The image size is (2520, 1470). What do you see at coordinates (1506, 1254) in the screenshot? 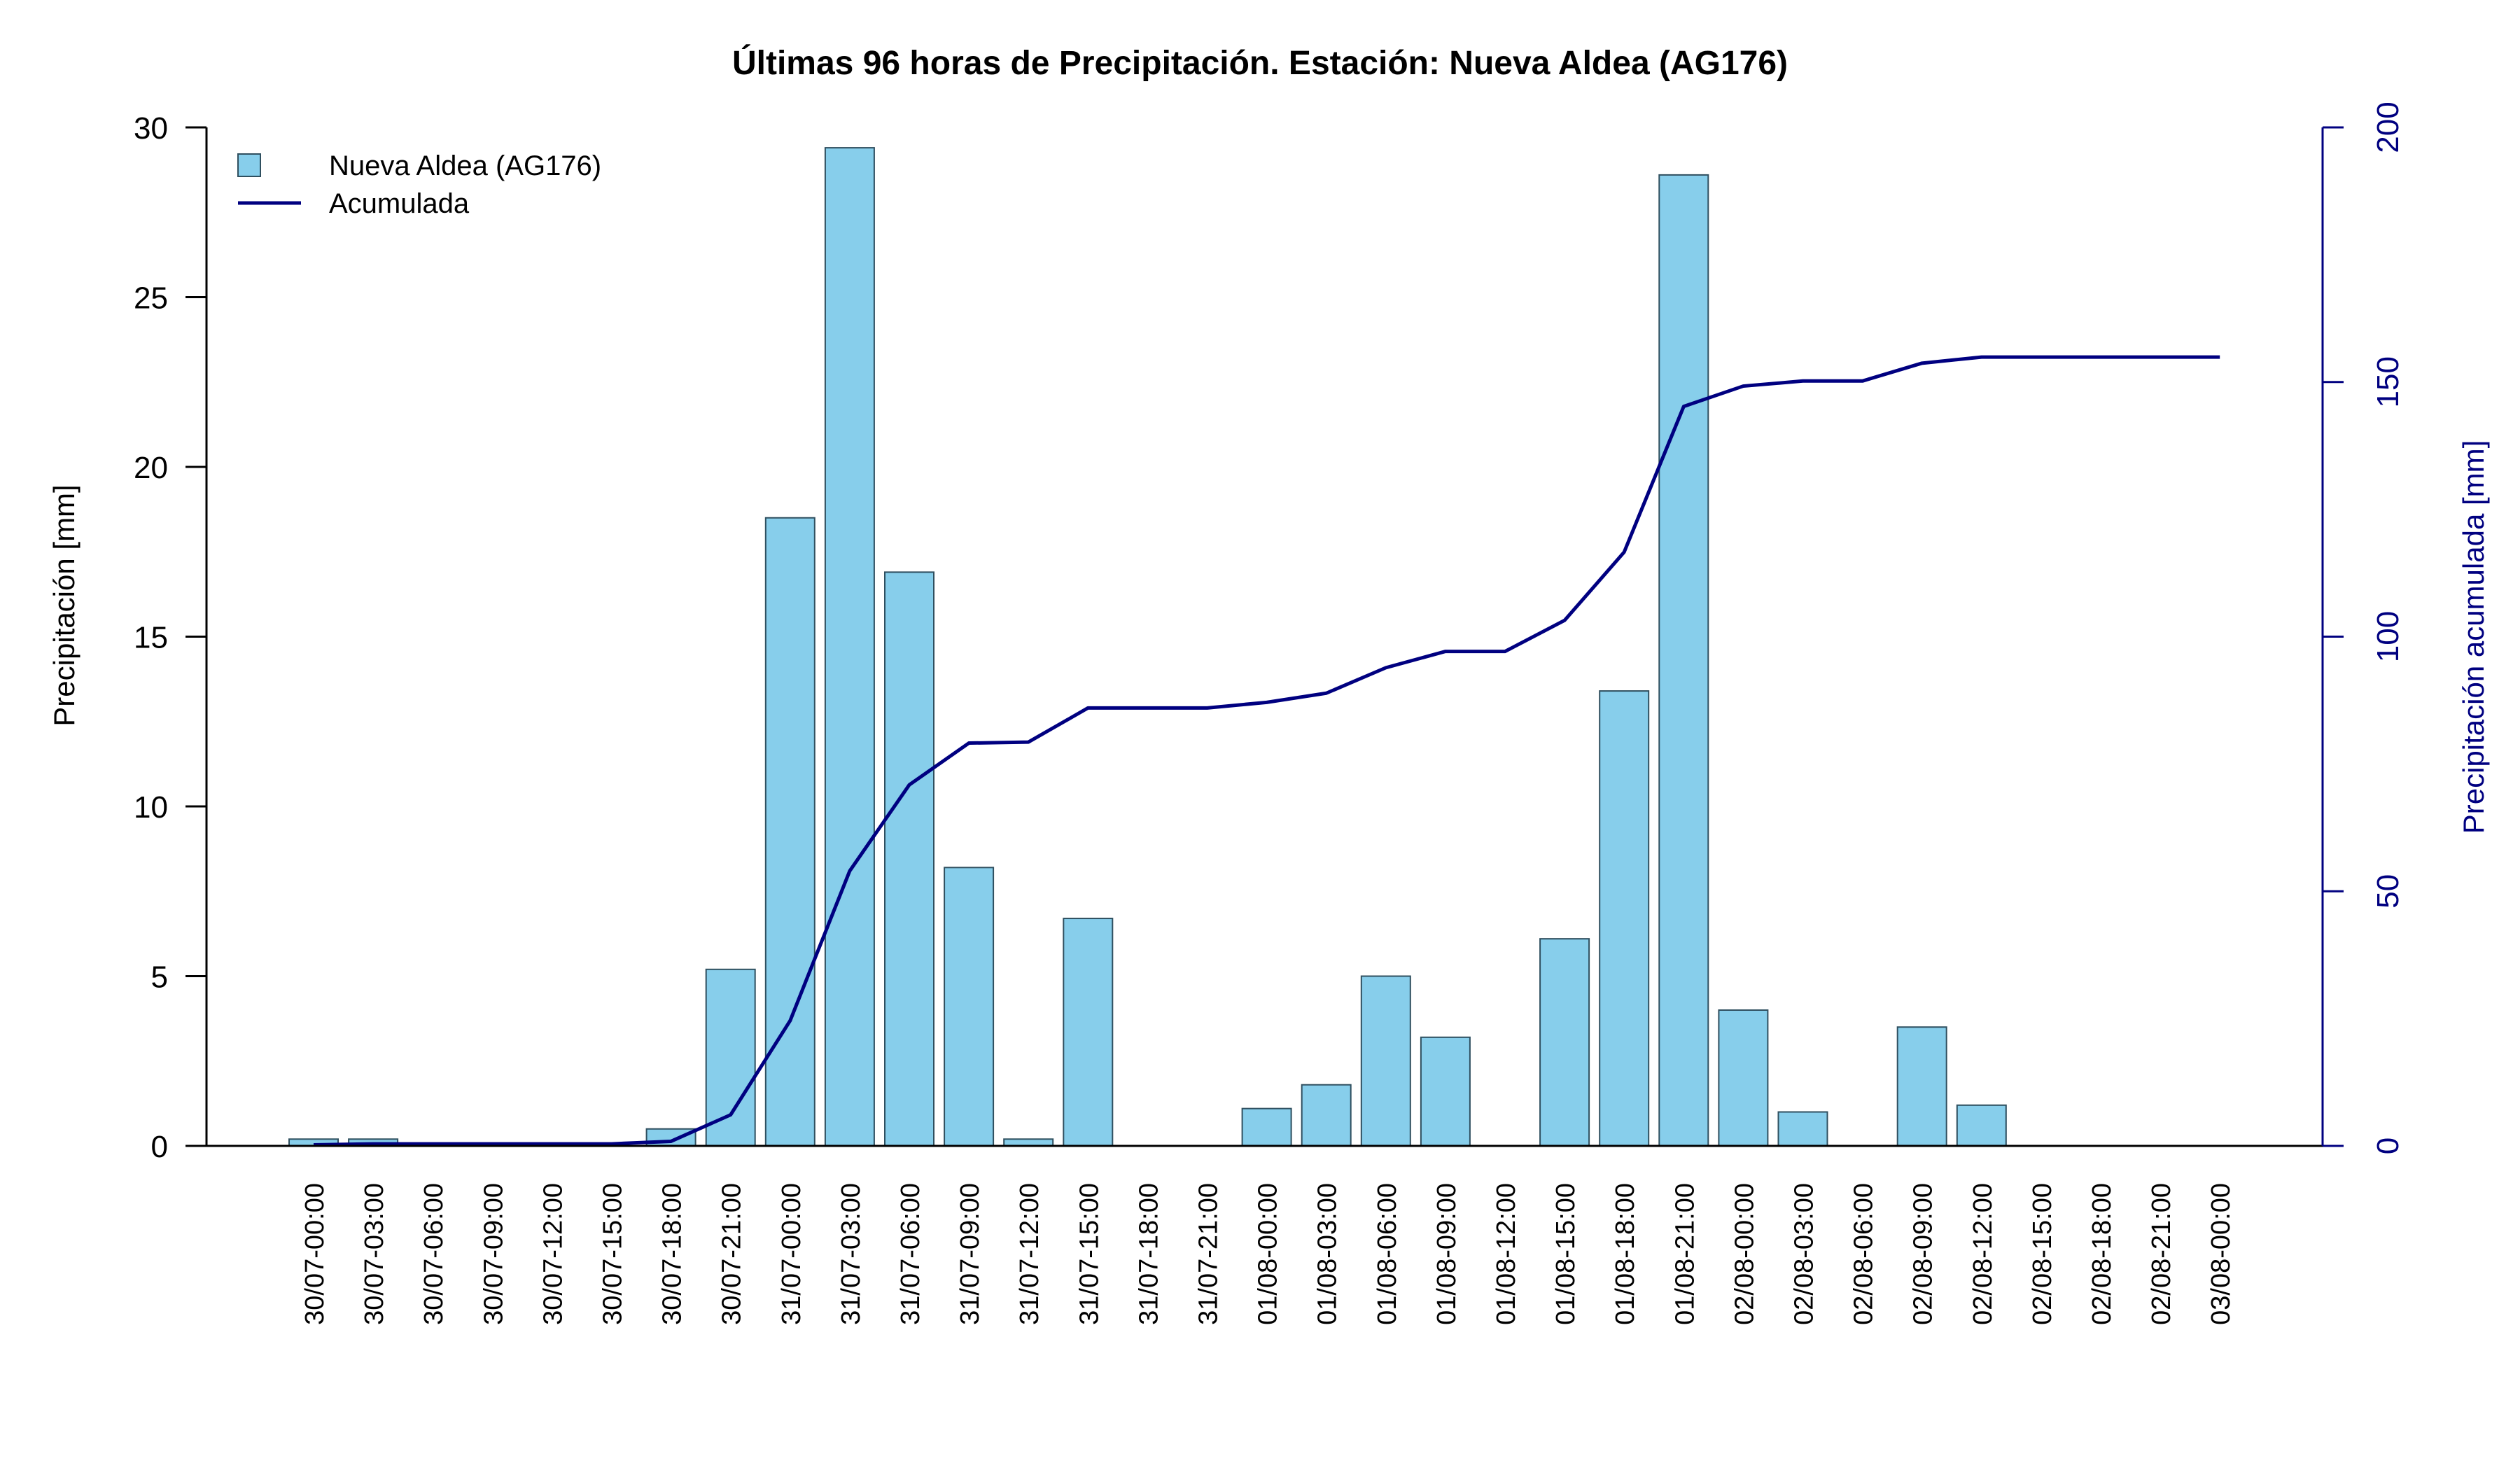
I see `x-tick-label: 01/08-12:00` at bounding box center [1506, 1254].